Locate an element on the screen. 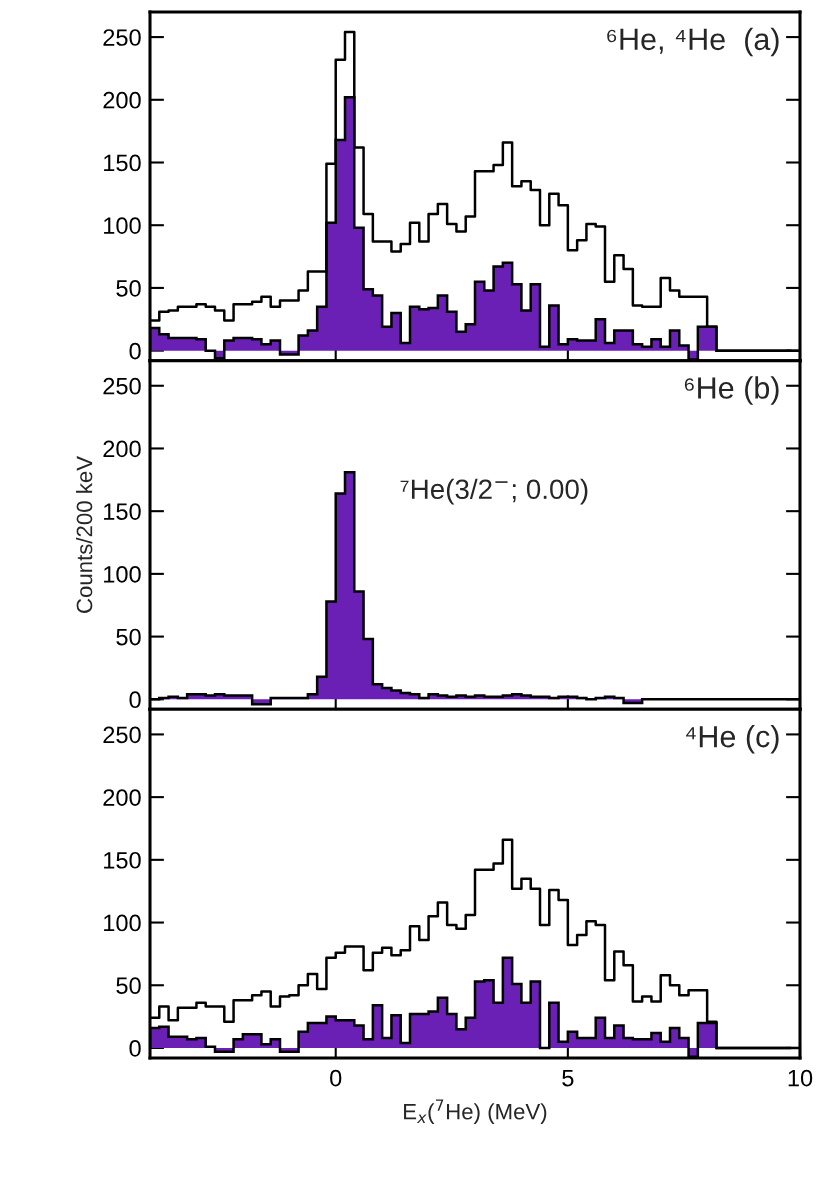 This screenshot has width=837, height=1185. annotation: ⁶He, ⁴He (a) is located at coordinates (693, 42).